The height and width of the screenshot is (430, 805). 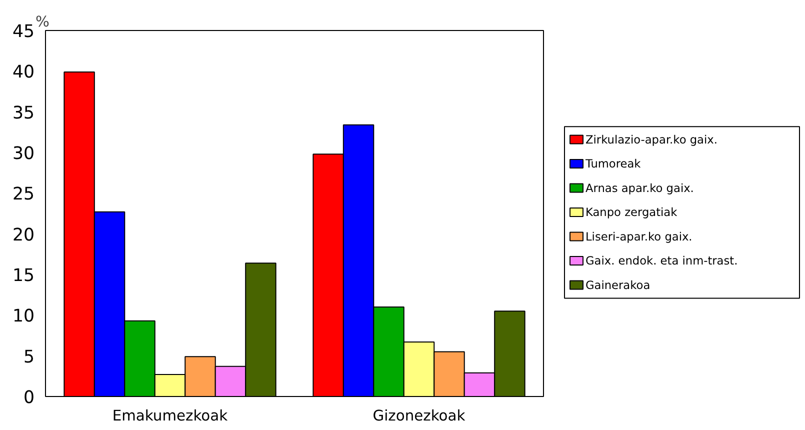 What do you see at coordinates (23, 113) in the screenshot?
I see `y-tick-label: 35` at bounding box center [23, 113].